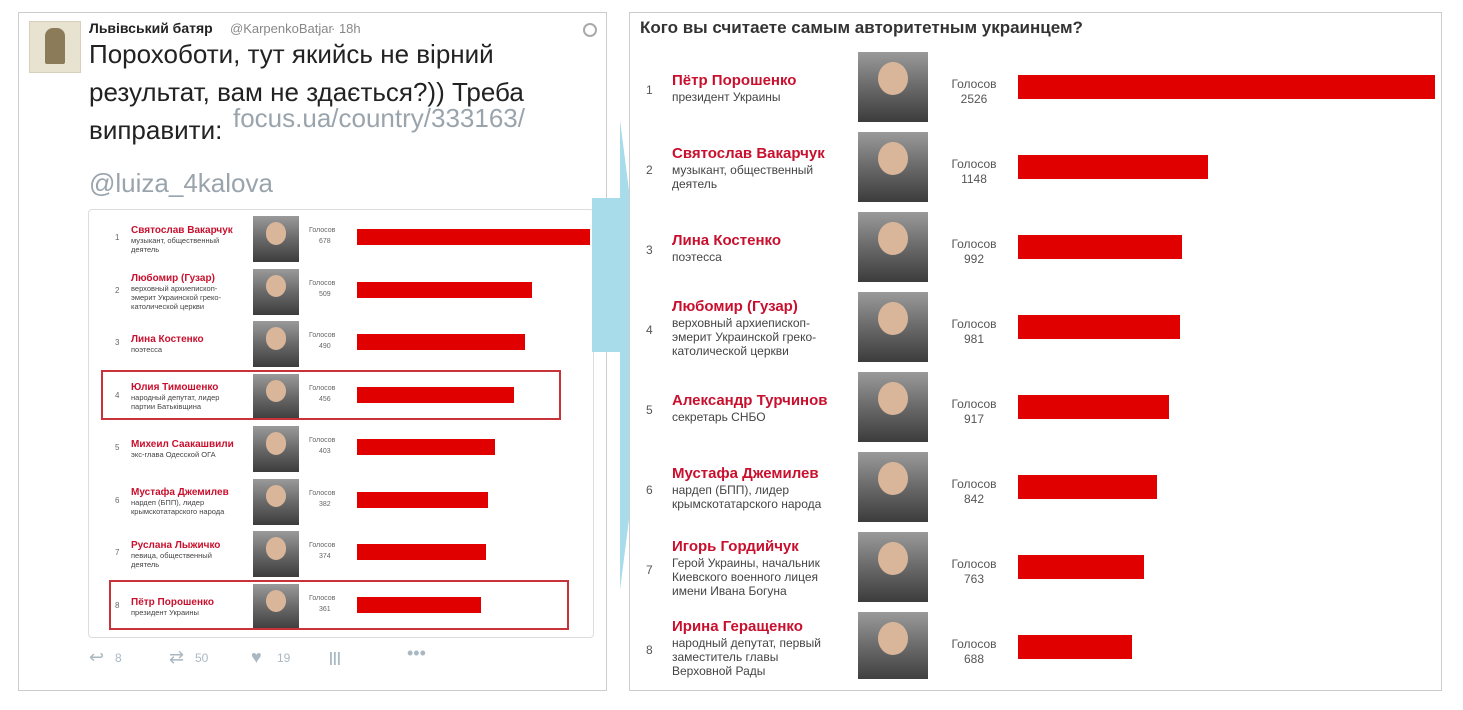  Describe the element at coordinates (281, 28) in the screenshot. I see `handle: @KarpenkoBatjar` at that location.